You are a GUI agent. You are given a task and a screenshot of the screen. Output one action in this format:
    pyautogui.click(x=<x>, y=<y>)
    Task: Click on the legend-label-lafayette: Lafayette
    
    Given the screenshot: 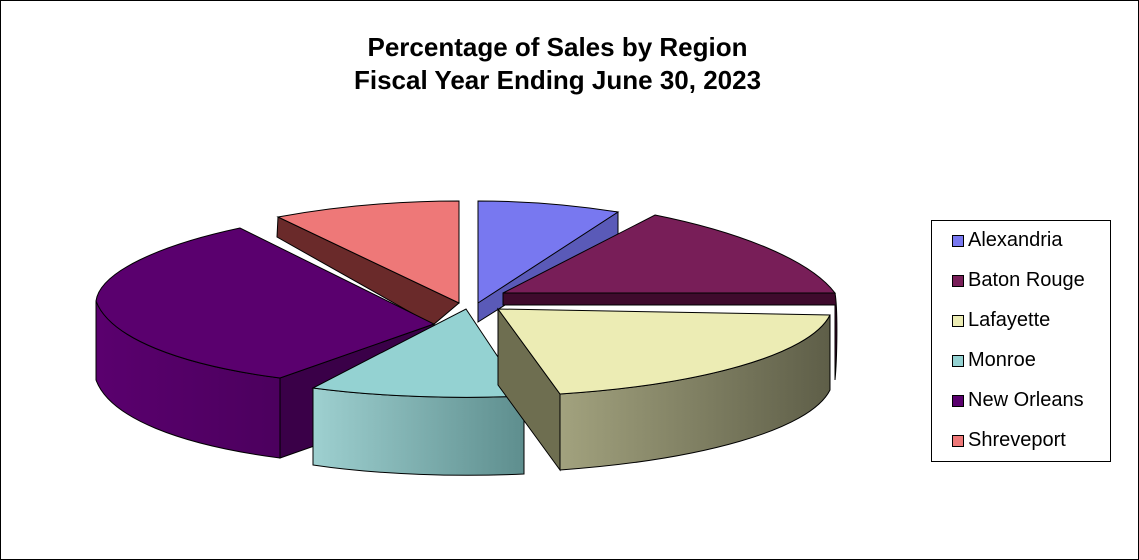 What is the action you would take?
    pyautogui.click(x=1009, y=320)
    